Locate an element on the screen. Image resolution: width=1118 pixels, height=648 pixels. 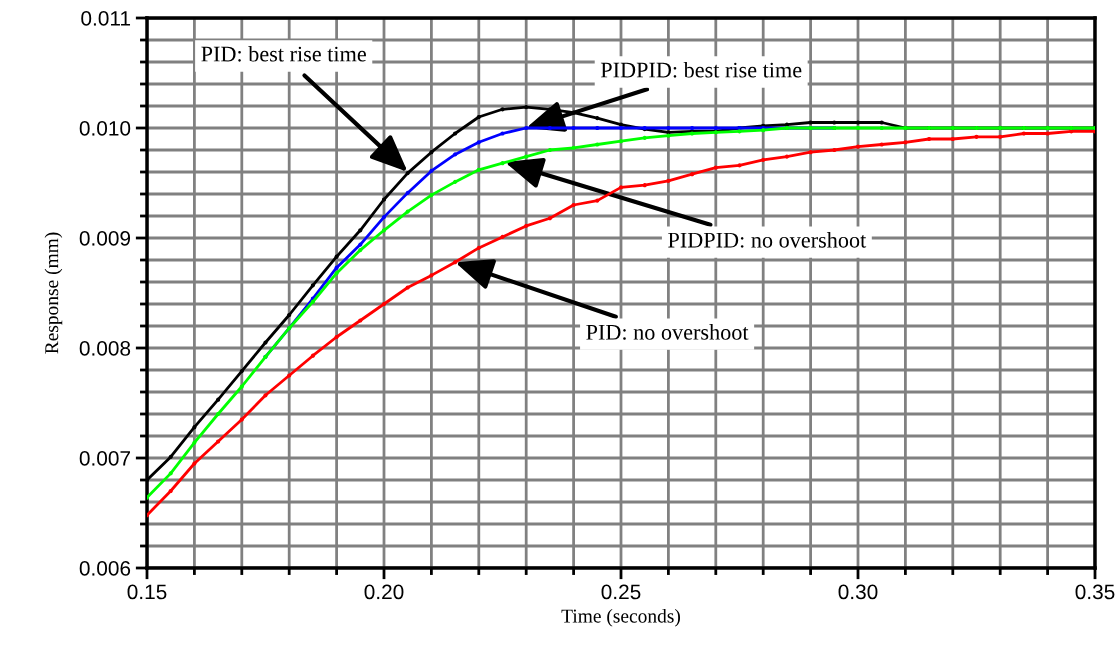
y-axis-title: Response (mm) is located at coordinates (53, 293).